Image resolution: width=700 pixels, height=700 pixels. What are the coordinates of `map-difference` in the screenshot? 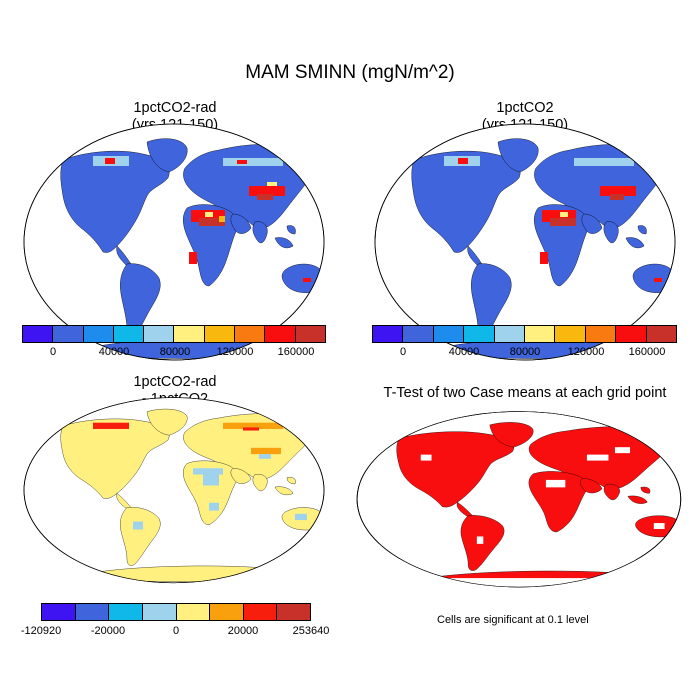 It's located at (174, 490).